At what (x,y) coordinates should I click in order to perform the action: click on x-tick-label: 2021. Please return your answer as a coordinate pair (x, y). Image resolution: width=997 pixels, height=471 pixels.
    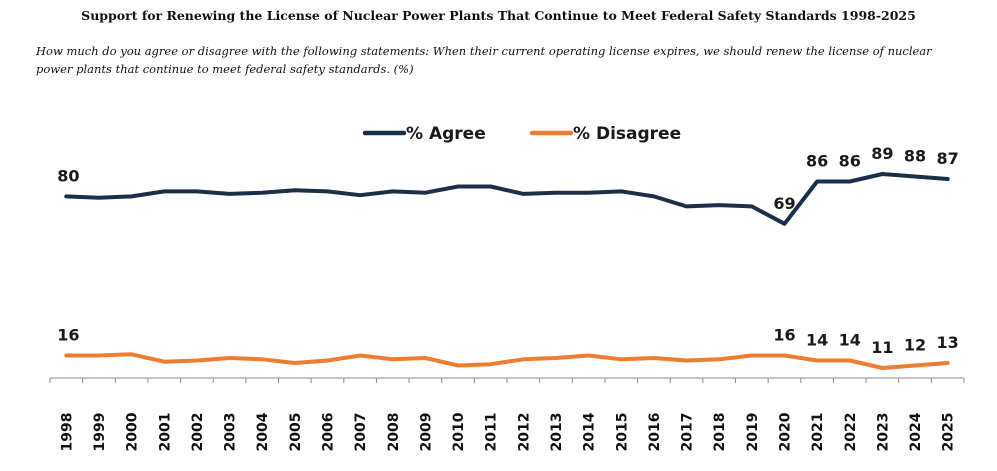
    Looking at the image, I should click on (818, 432).